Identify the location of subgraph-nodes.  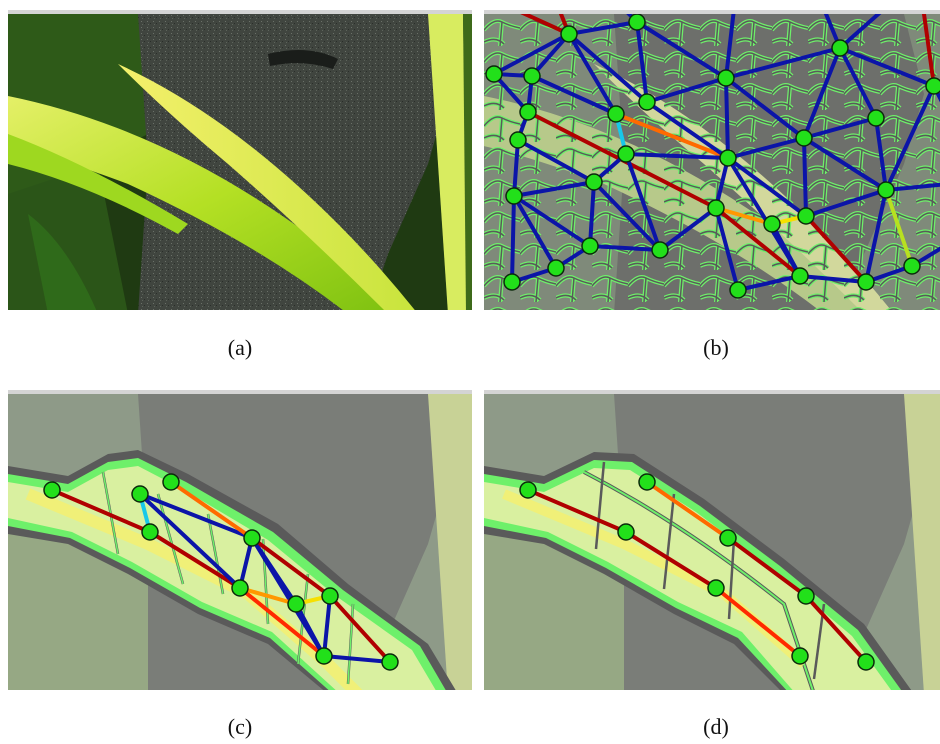
(221, 572).